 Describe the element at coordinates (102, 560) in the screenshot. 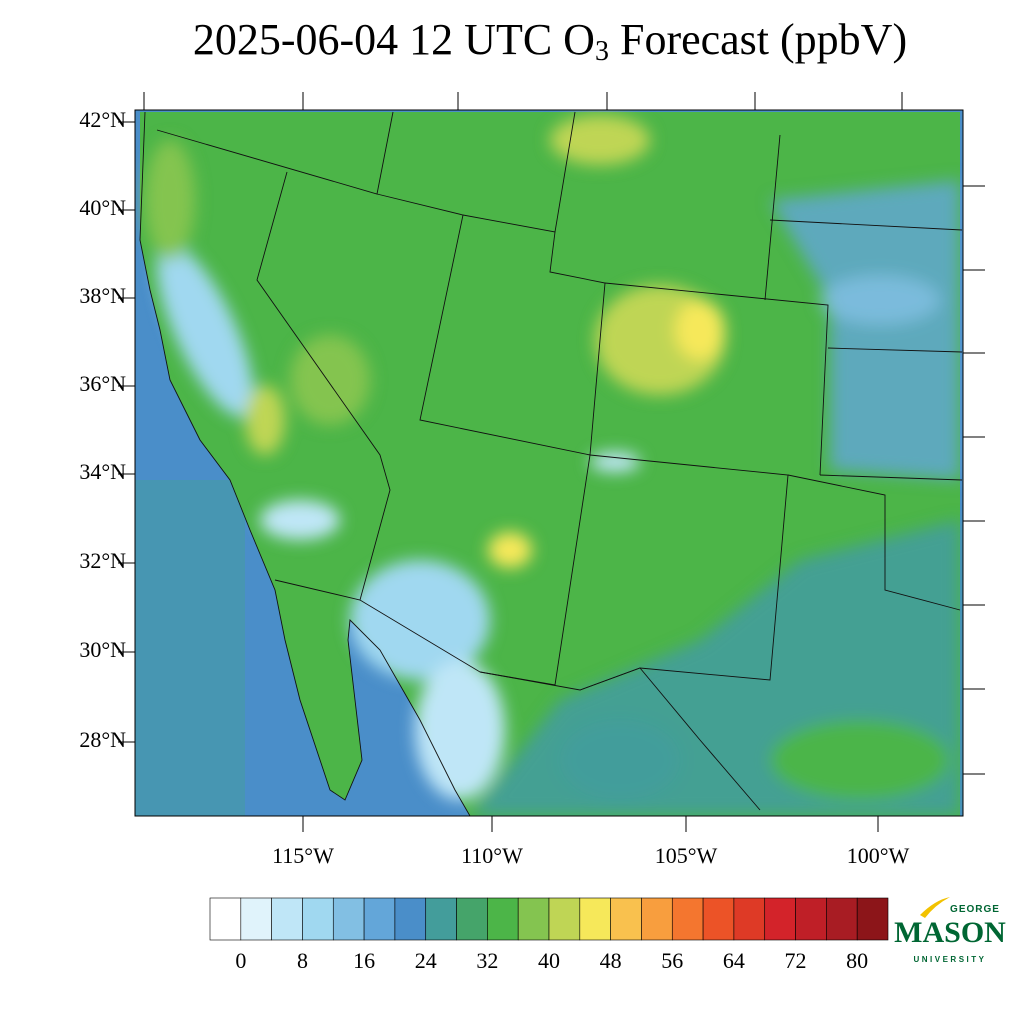

I see `lat-label: 32°N` at that location.